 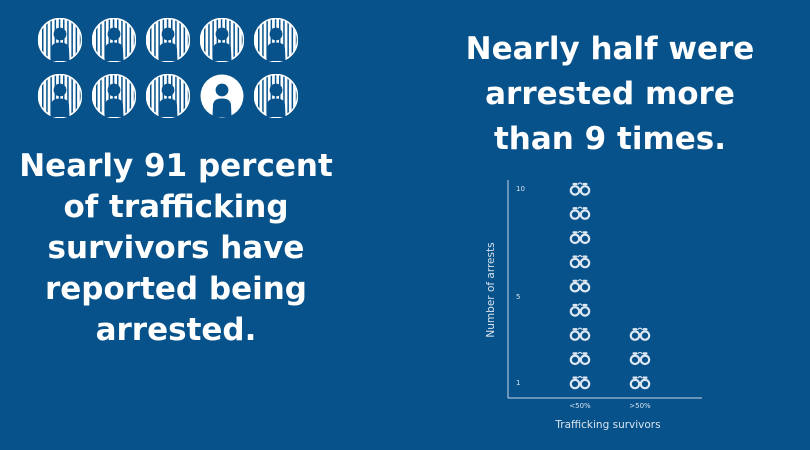 I want to click on y-axis-title: Number of arrests, so click(x=491, y=289).